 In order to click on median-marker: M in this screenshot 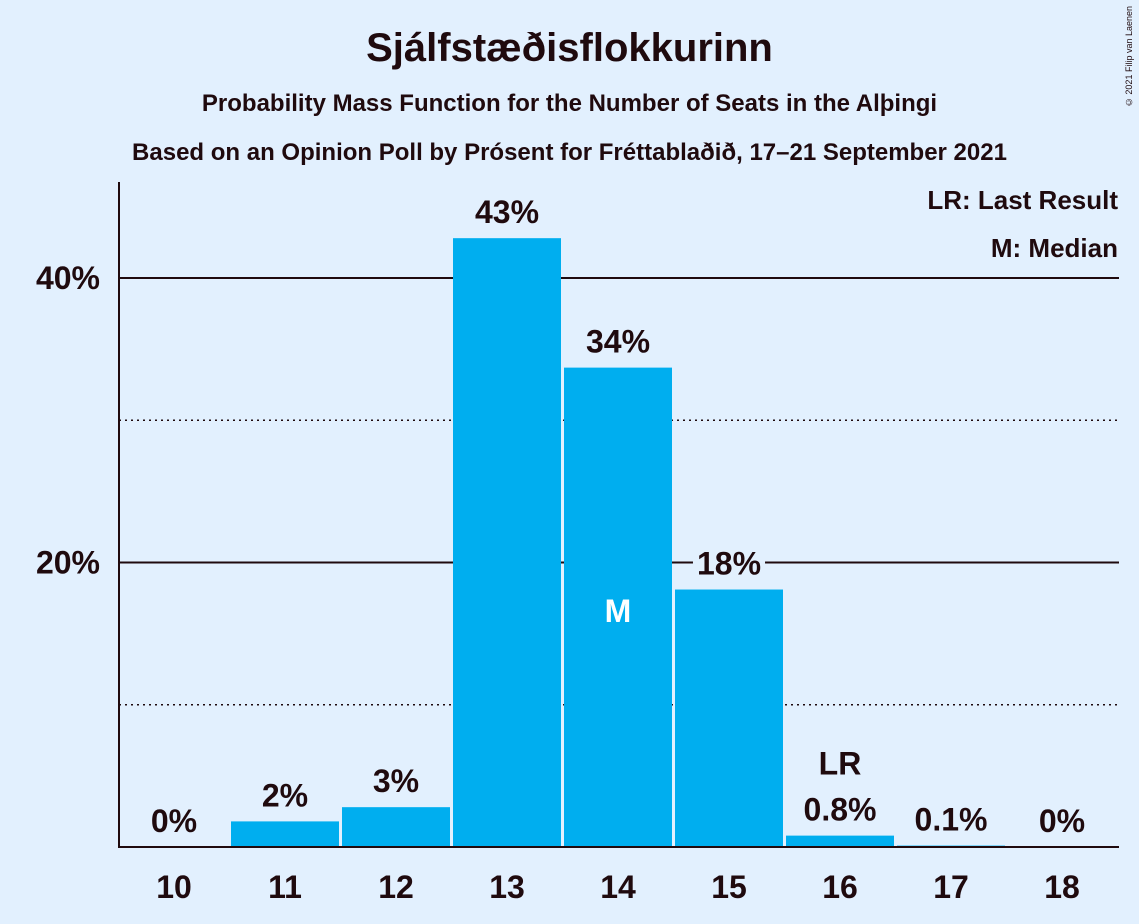, I will do `click(618, 611)`.